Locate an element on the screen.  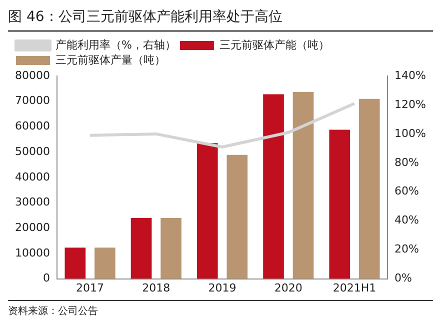
x-tick-label: 2018 is located at coordinates (156, 287).